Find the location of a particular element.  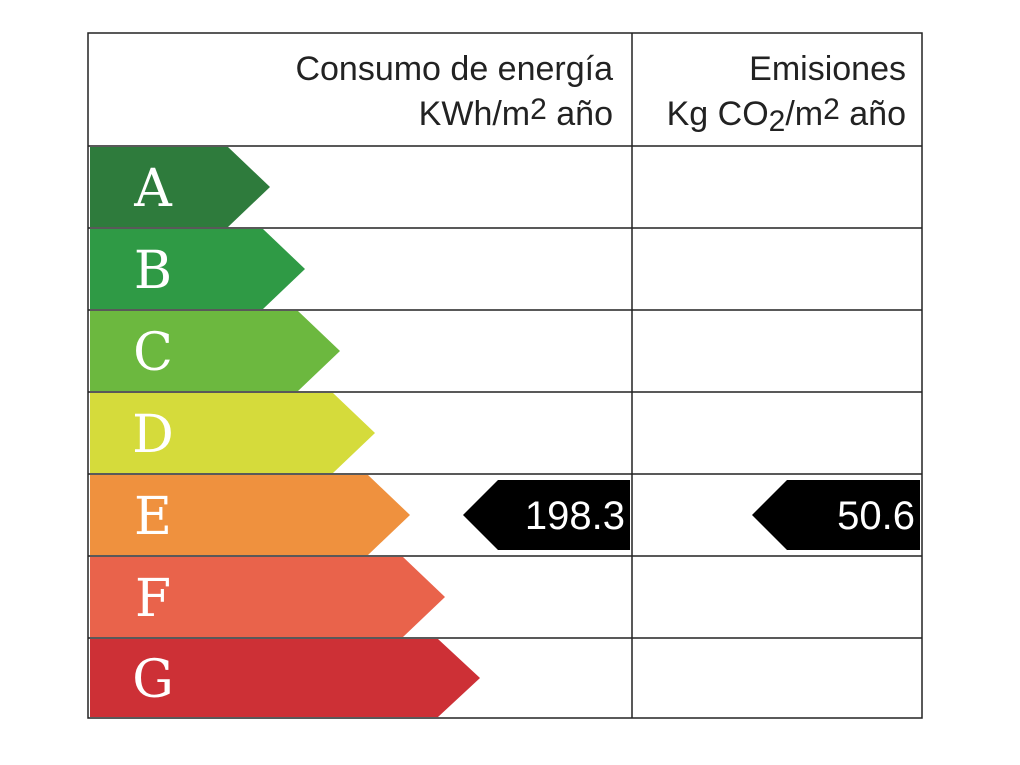

energy-title: Consumo de energía is located at coordinates (454, 69).